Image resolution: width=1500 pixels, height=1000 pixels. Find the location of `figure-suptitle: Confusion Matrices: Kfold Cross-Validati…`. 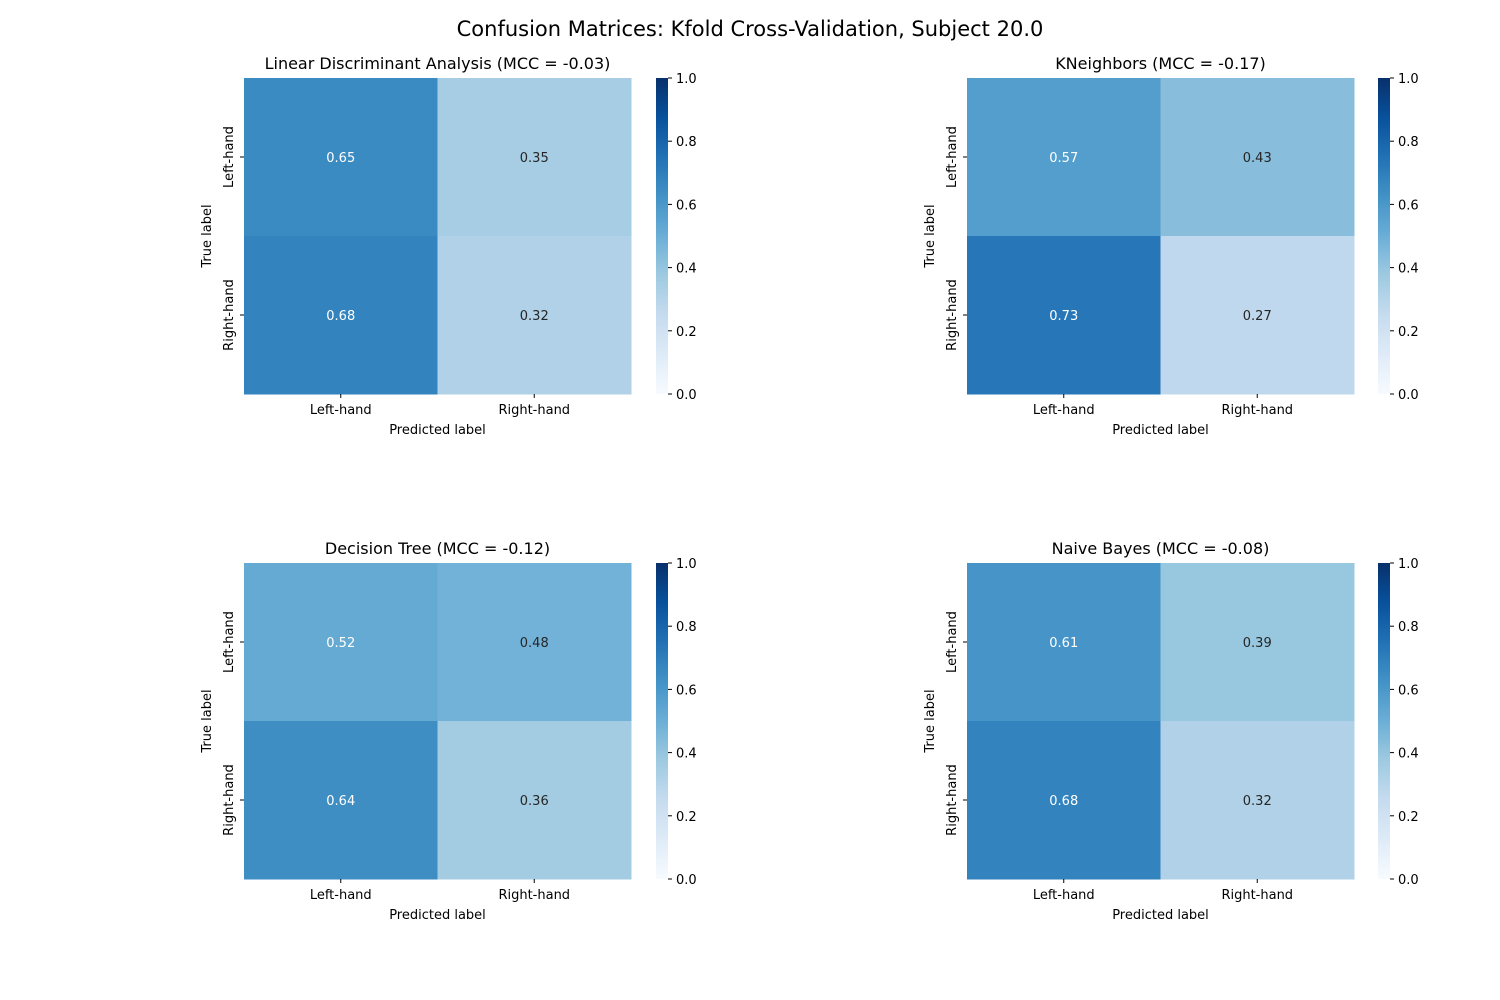

figure-suptitle: Confusion Matrices: Kfold Cross-Validati… is located at coordinates (750, 29).